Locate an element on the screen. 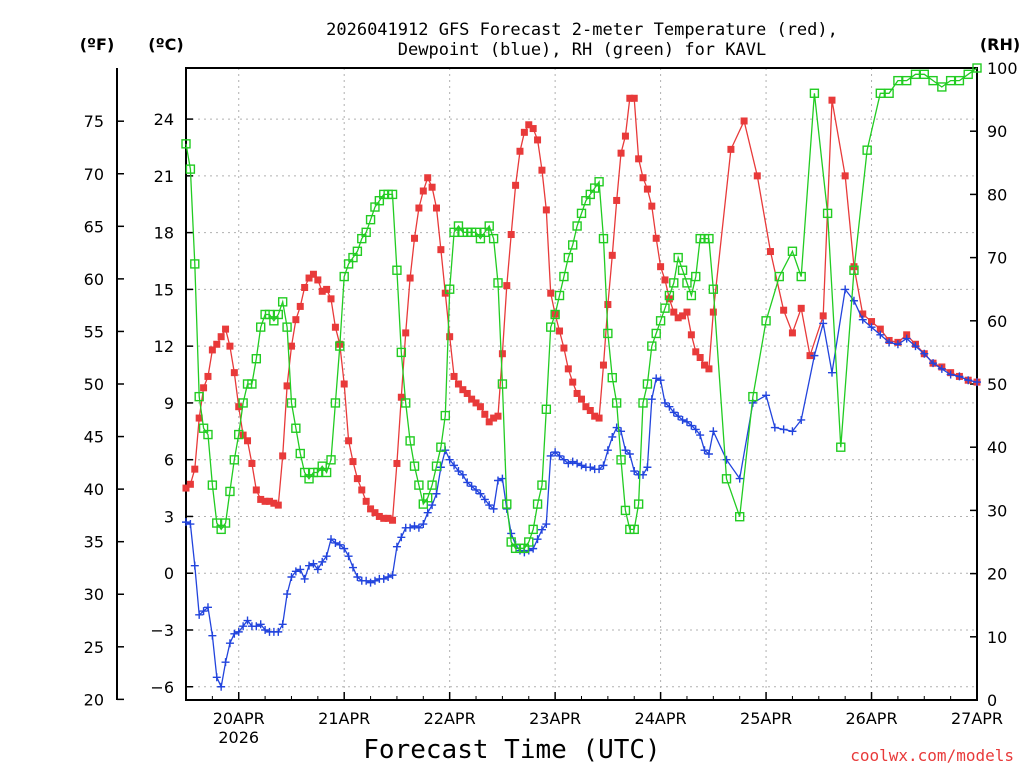 This screenshot has width=1024, height=768. rh-tick-label: 50 is located at coordinates (997, 384).